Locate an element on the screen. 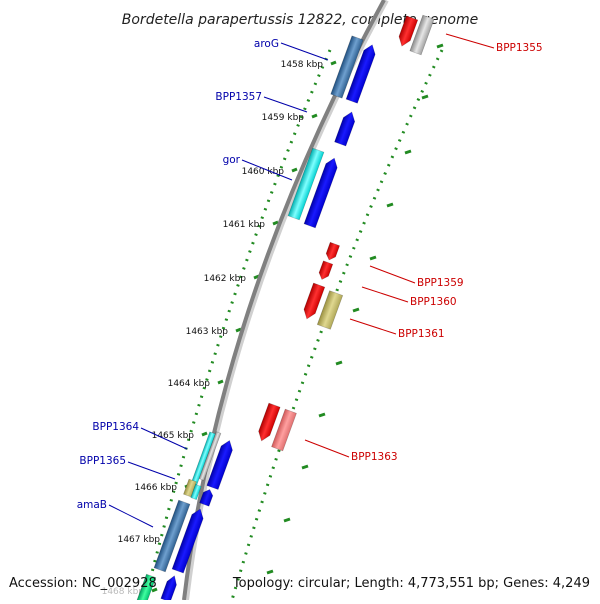 The image size is (600, 604). amaB-gene-arrow is located at coordinates (188, 540).